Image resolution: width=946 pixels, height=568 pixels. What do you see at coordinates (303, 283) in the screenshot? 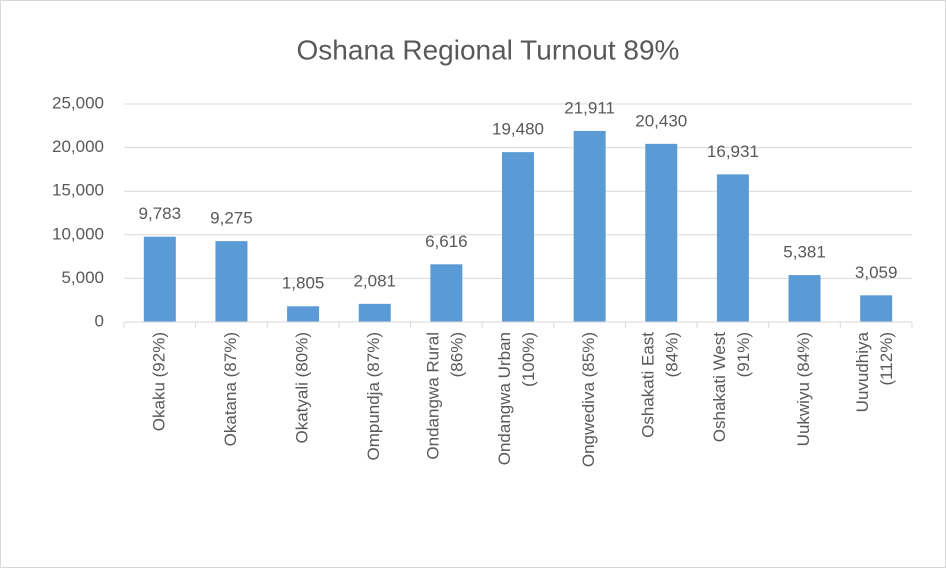
I see `data-label: 1,805` at bounding box center [303, 283].